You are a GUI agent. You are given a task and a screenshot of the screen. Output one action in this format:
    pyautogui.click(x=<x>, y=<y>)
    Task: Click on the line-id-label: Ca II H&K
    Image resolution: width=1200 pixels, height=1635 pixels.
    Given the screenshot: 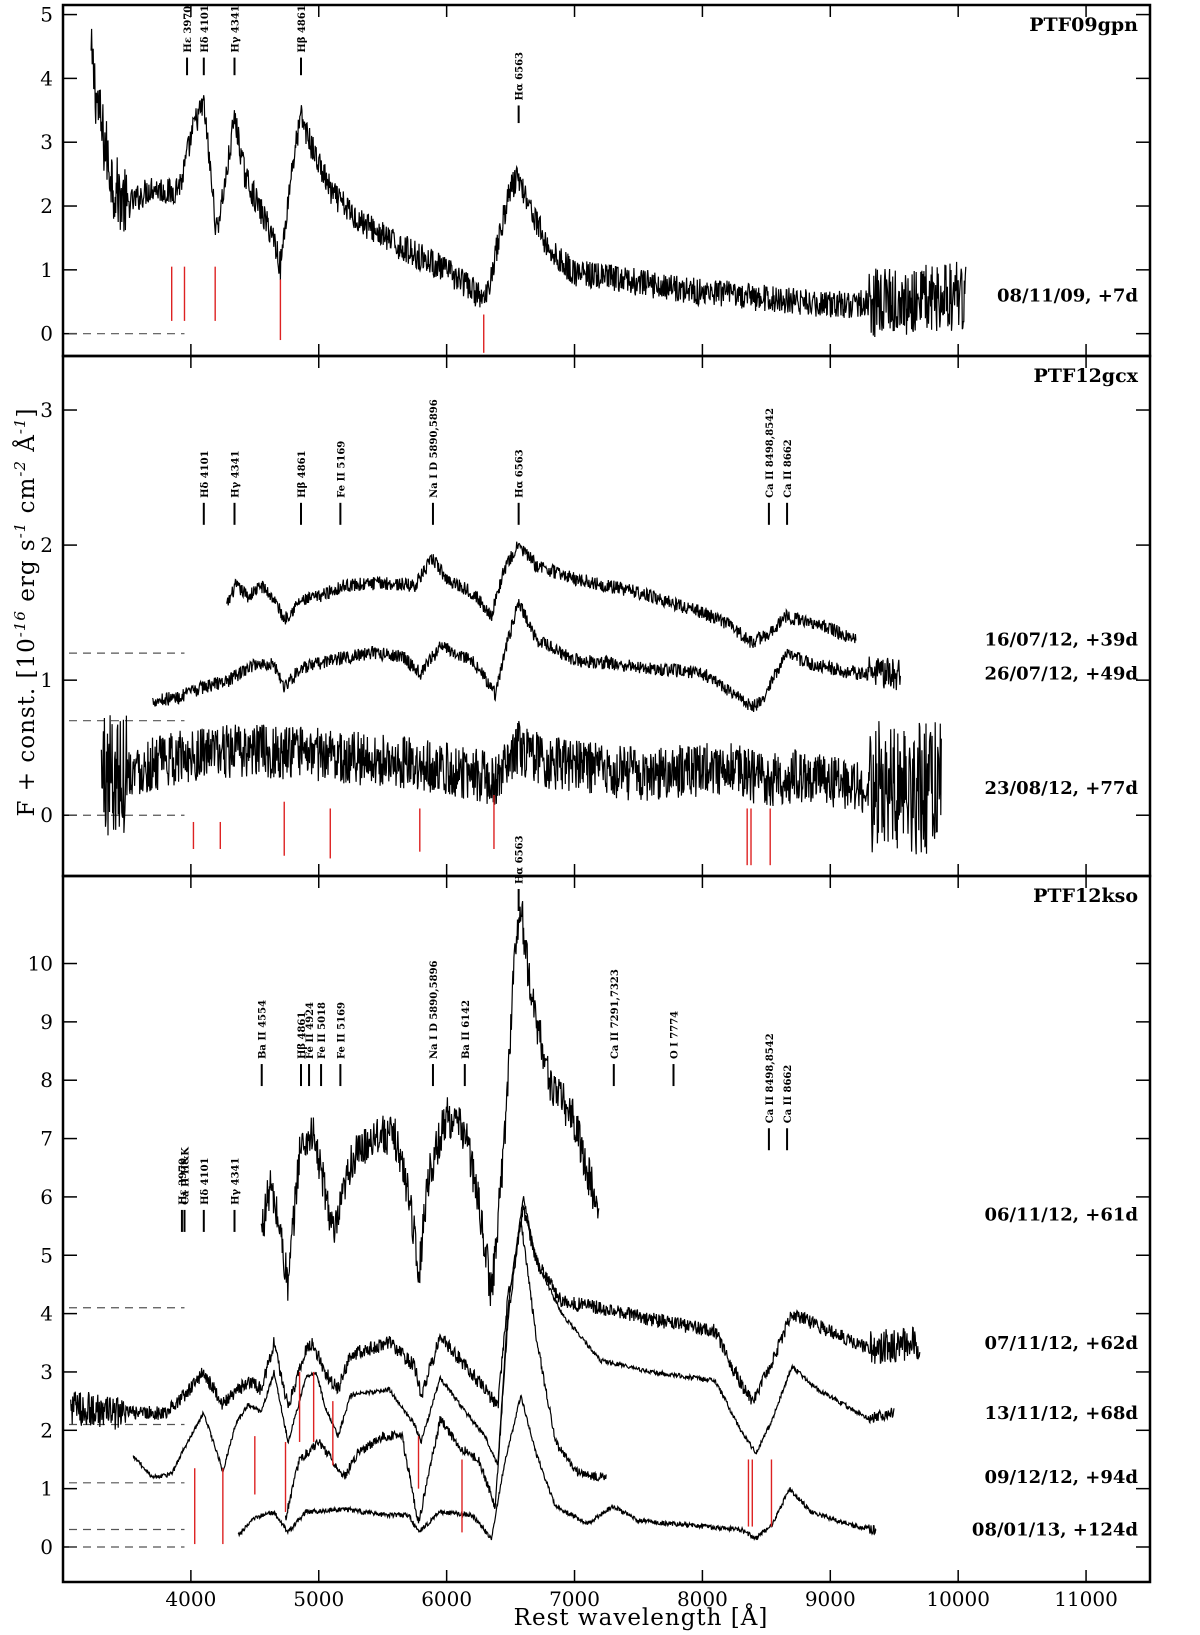 What is the action you would take?
    pyautogui.click(x=185, y=1176)
    